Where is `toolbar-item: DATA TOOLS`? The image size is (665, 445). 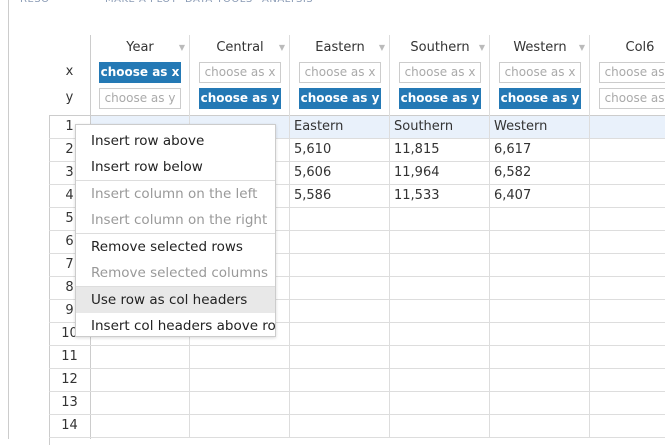 toolbar-item: DATA TOOLS is located at coordinates (219, 2).